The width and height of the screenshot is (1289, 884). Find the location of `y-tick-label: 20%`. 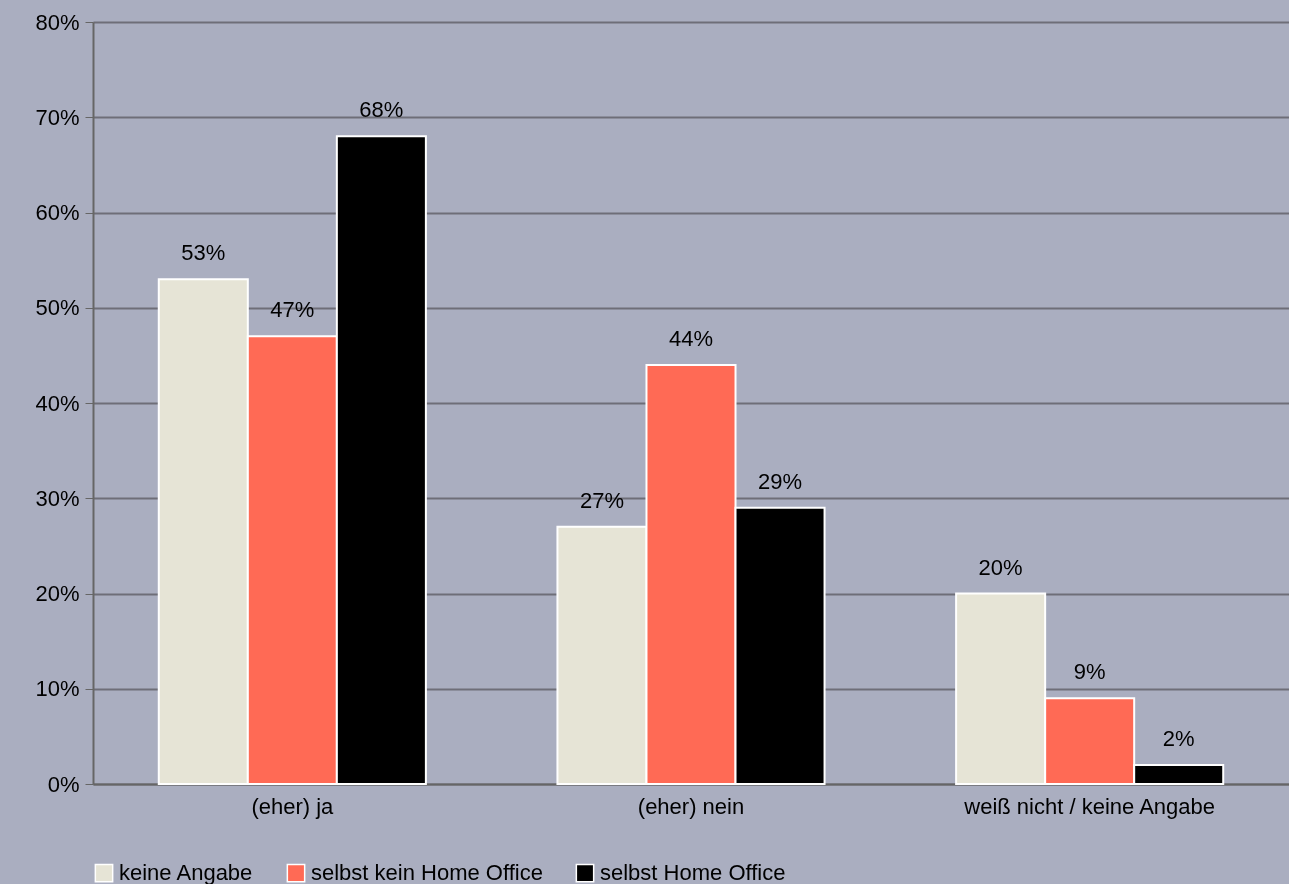

y-tick-label: 20% is located at coordinates (57, 593).